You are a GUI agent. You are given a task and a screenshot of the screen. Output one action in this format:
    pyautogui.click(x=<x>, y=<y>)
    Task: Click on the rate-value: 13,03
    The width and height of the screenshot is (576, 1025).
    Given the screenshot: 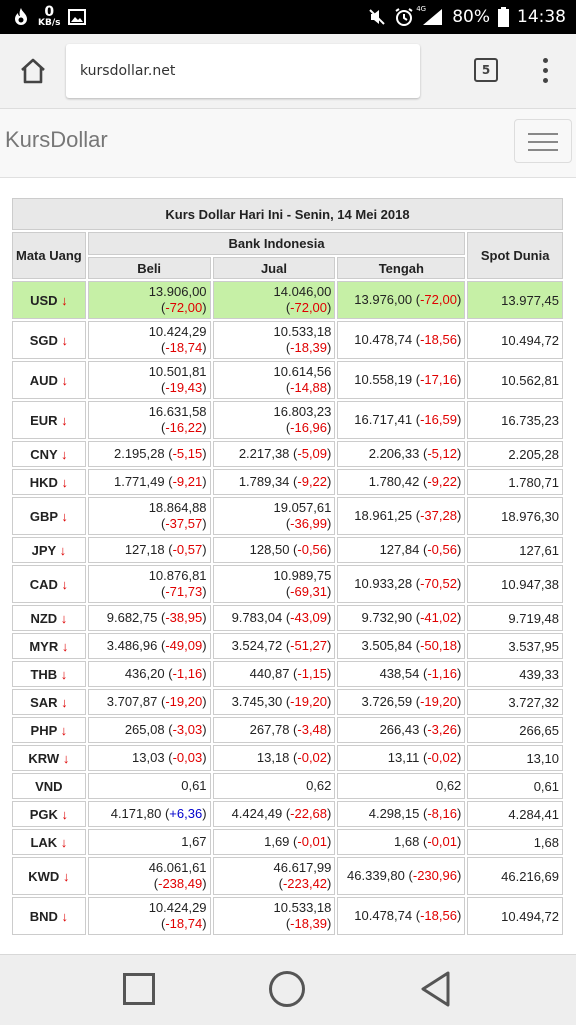 What is the action you would take?
    pyautogui.click(x=148, y=757)
    